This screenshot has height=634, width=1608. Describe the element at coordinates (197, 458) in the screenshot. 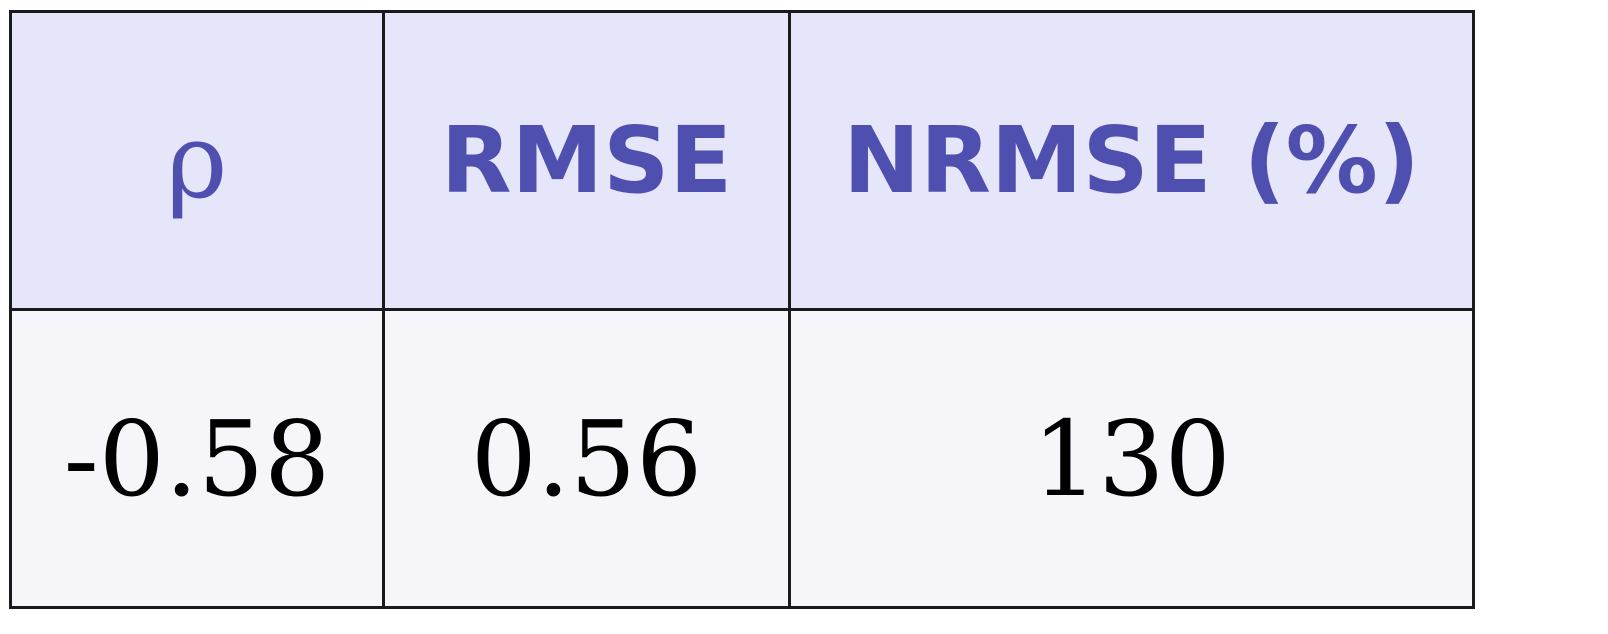

I see `value-rho: -0.58` at that location.